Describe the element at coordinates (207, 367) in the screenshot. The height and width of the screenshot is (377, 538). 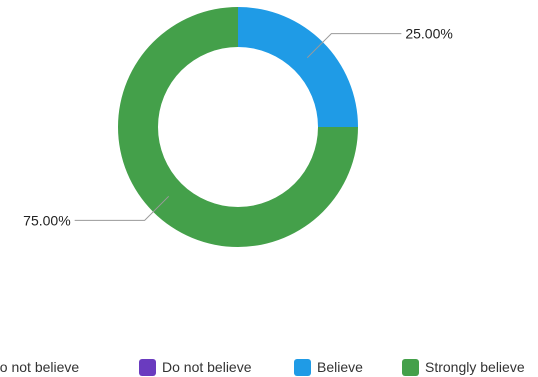
I see `legend-label-do-not-believe: Do not believe` at that location.